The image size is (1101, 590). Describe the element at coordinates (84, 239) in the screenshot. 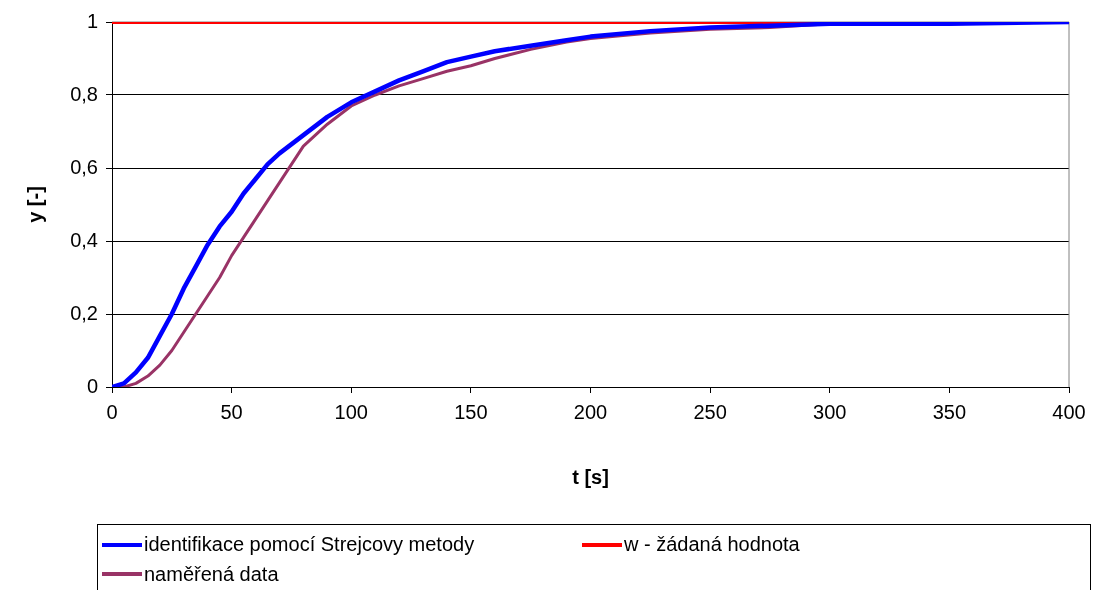

I see `y-tick-label: 0,4` at that location.